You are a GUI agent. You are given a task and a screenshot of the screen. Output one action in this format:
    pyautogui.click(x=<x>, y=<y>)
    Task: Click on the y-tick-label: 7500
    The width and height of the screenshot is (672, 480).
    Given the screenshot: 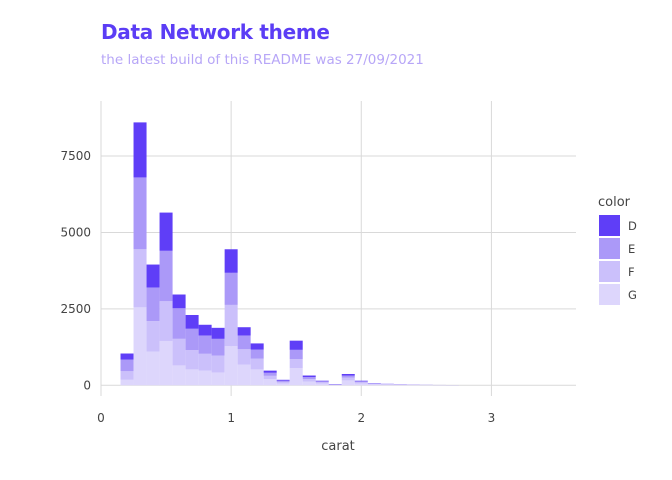 What is the action you would take?
    pyautogui.click(x=75, y=156)
    